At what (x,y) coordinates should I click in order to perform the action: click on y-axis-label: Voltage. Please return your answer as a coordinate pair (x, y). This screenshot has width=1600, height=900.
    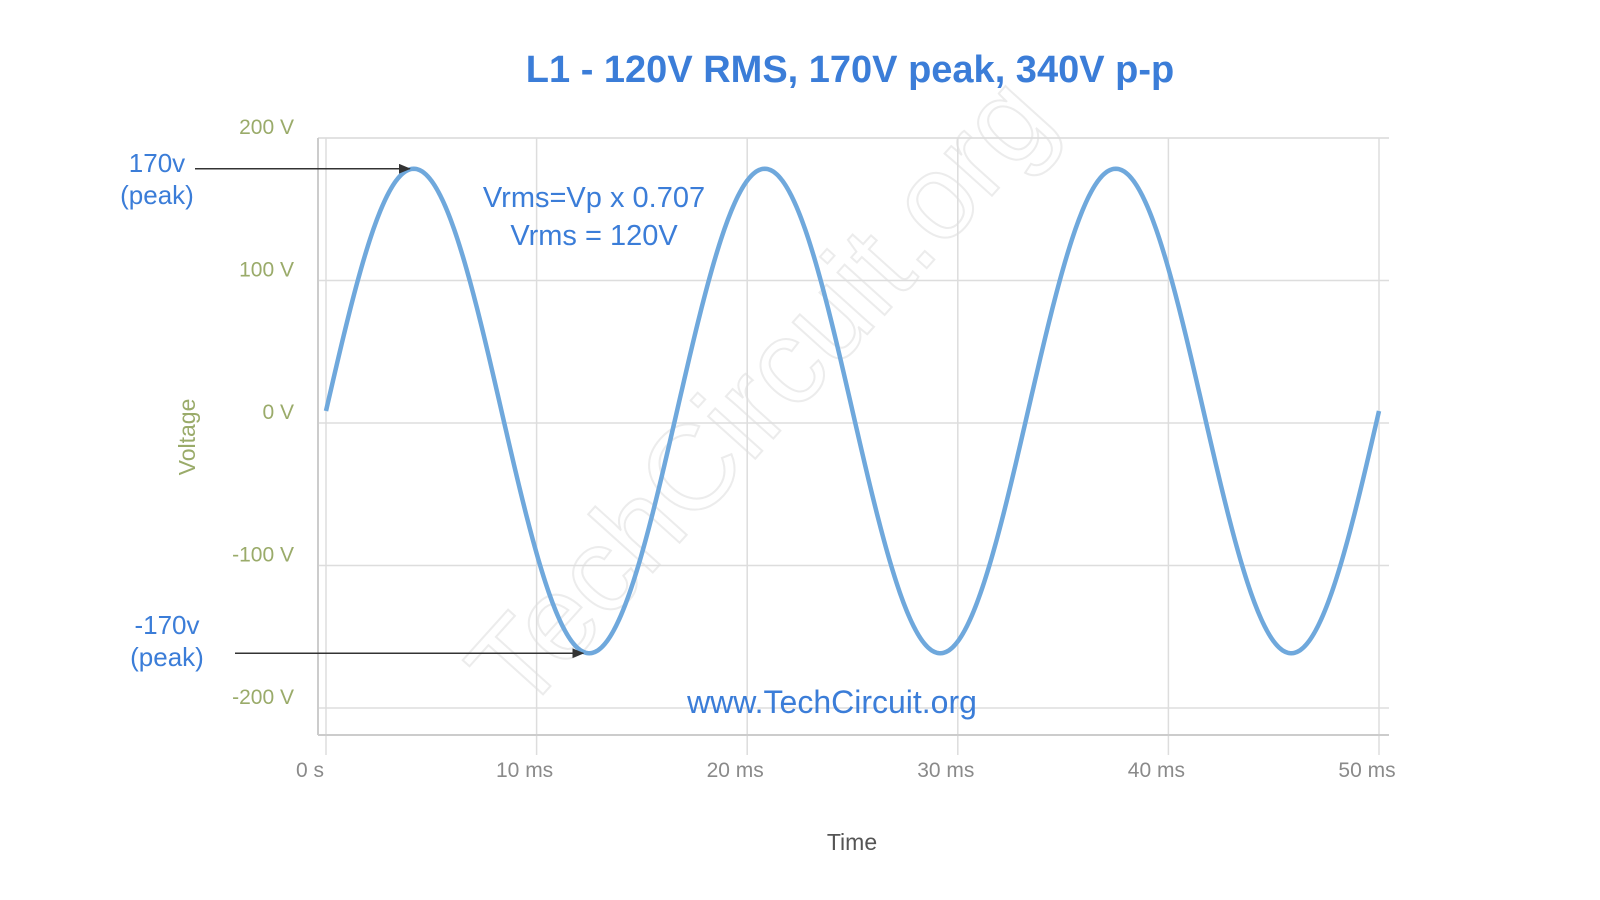
    Looking at the image, I should click on (187, 437).